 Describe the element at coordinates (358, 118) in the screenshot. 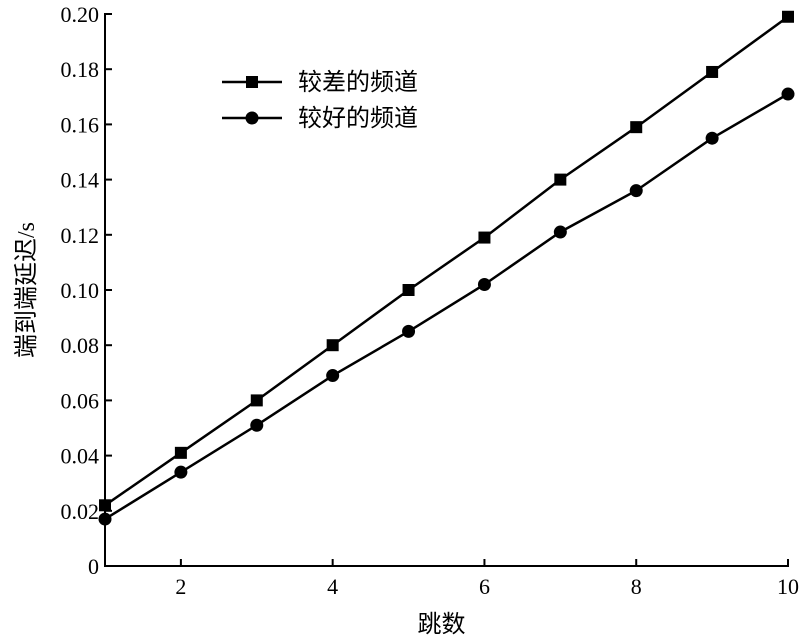

I see `legend-label: 较好的频道` at that location.